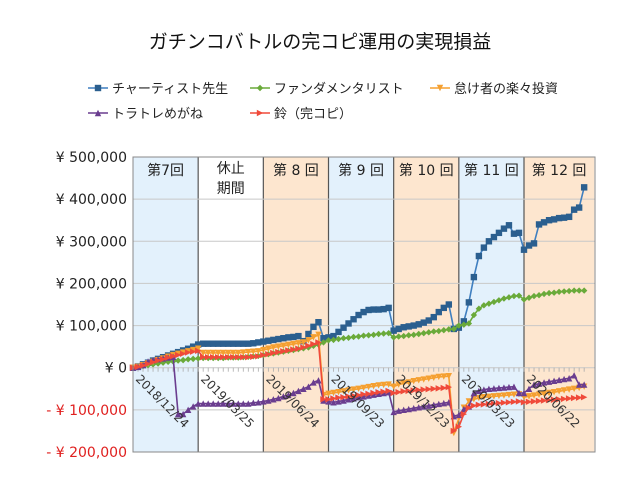 This screenshot has width=640, height=480. What do you see at coordinates (91, 200) in the screenshot?
I see `y-tick-label: ¥ 400,000` at bounding box center [91, 200].